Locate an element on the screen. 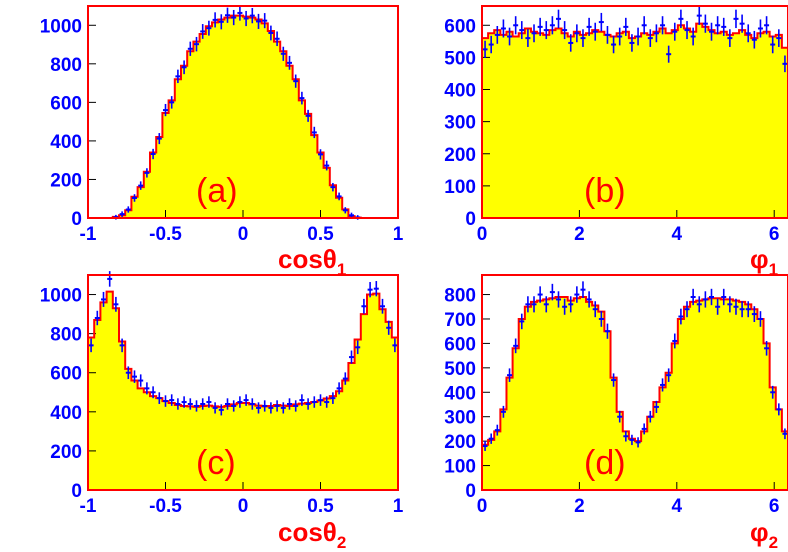  panel-d-x-axis-title: φ2 is located at coordinates (764, 534).